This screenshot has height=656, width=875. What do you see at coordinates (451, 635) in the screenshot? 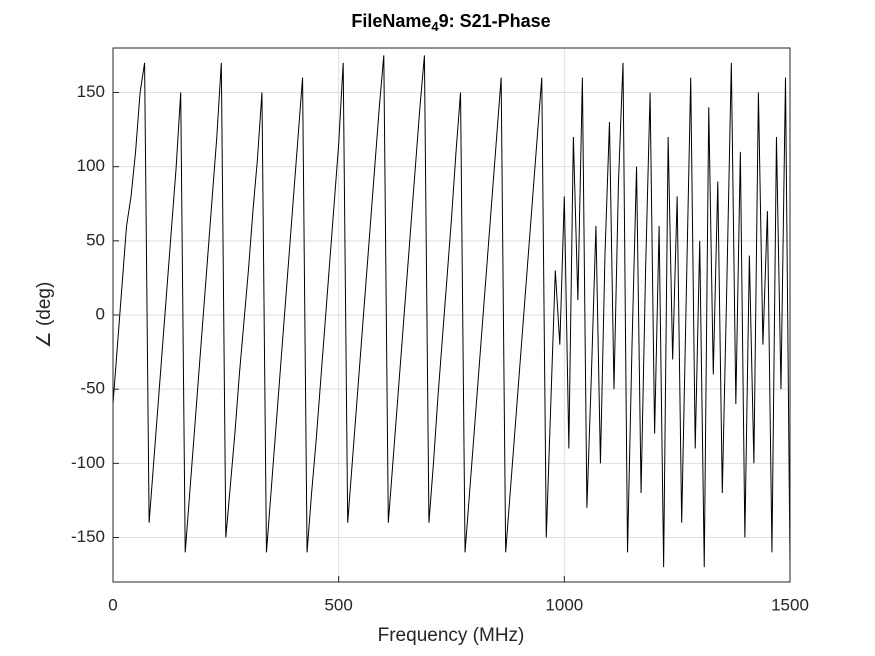
I see `x-axis-label: Frequency (MHz)` at bounding box center [451, 635].